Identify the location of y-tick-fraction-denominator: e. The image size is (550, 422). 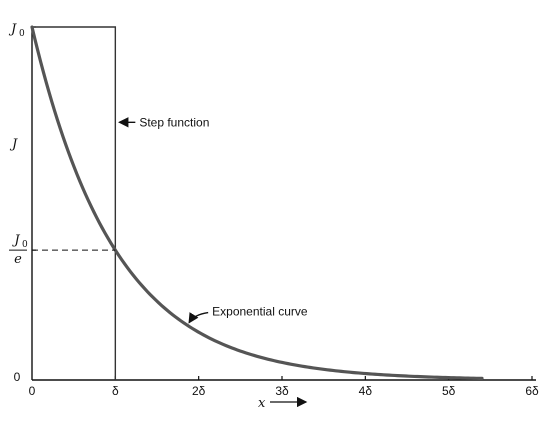
(18, 259).